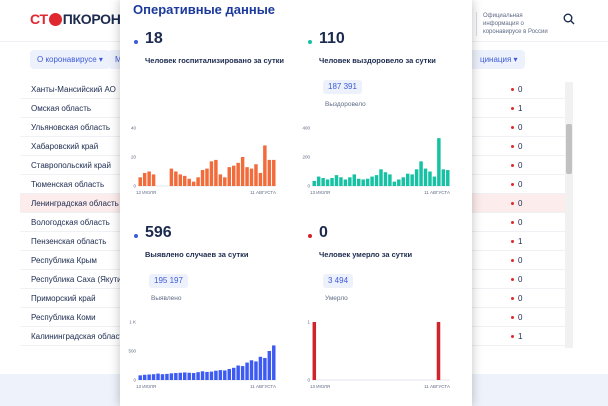  I want to click on x-end-label: 11 АВГУСТА, so click(437, 192).